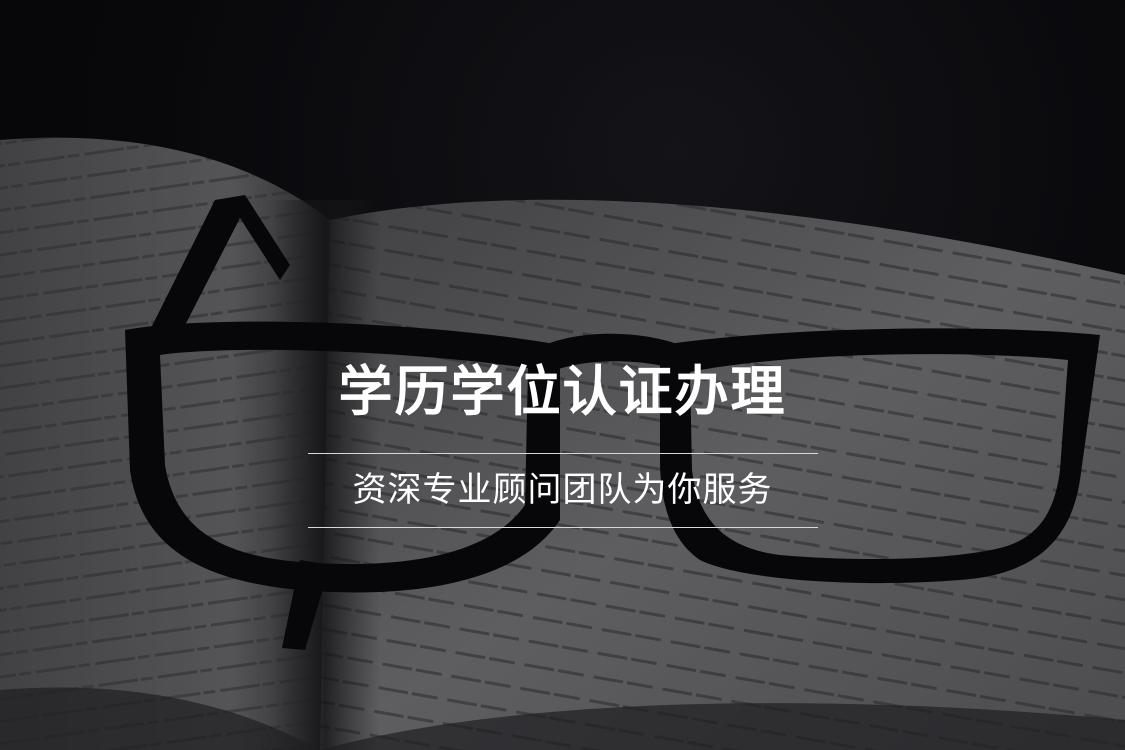  I want to click on glasses-temple, so click(220, 265).